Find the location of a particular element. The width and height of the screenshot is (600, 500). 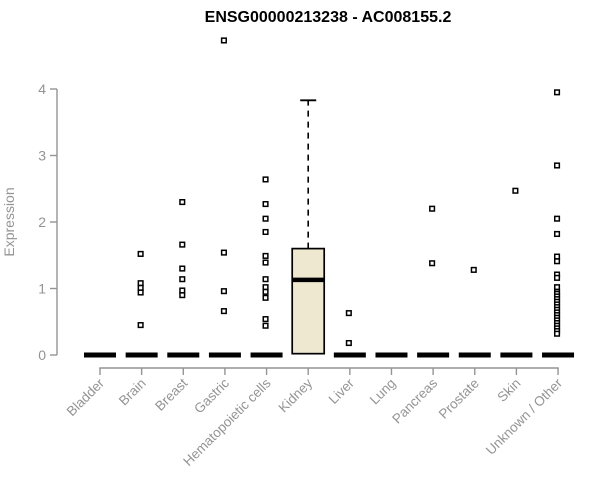

x-tick-label: Prostate is located at coordinates (459, 399).